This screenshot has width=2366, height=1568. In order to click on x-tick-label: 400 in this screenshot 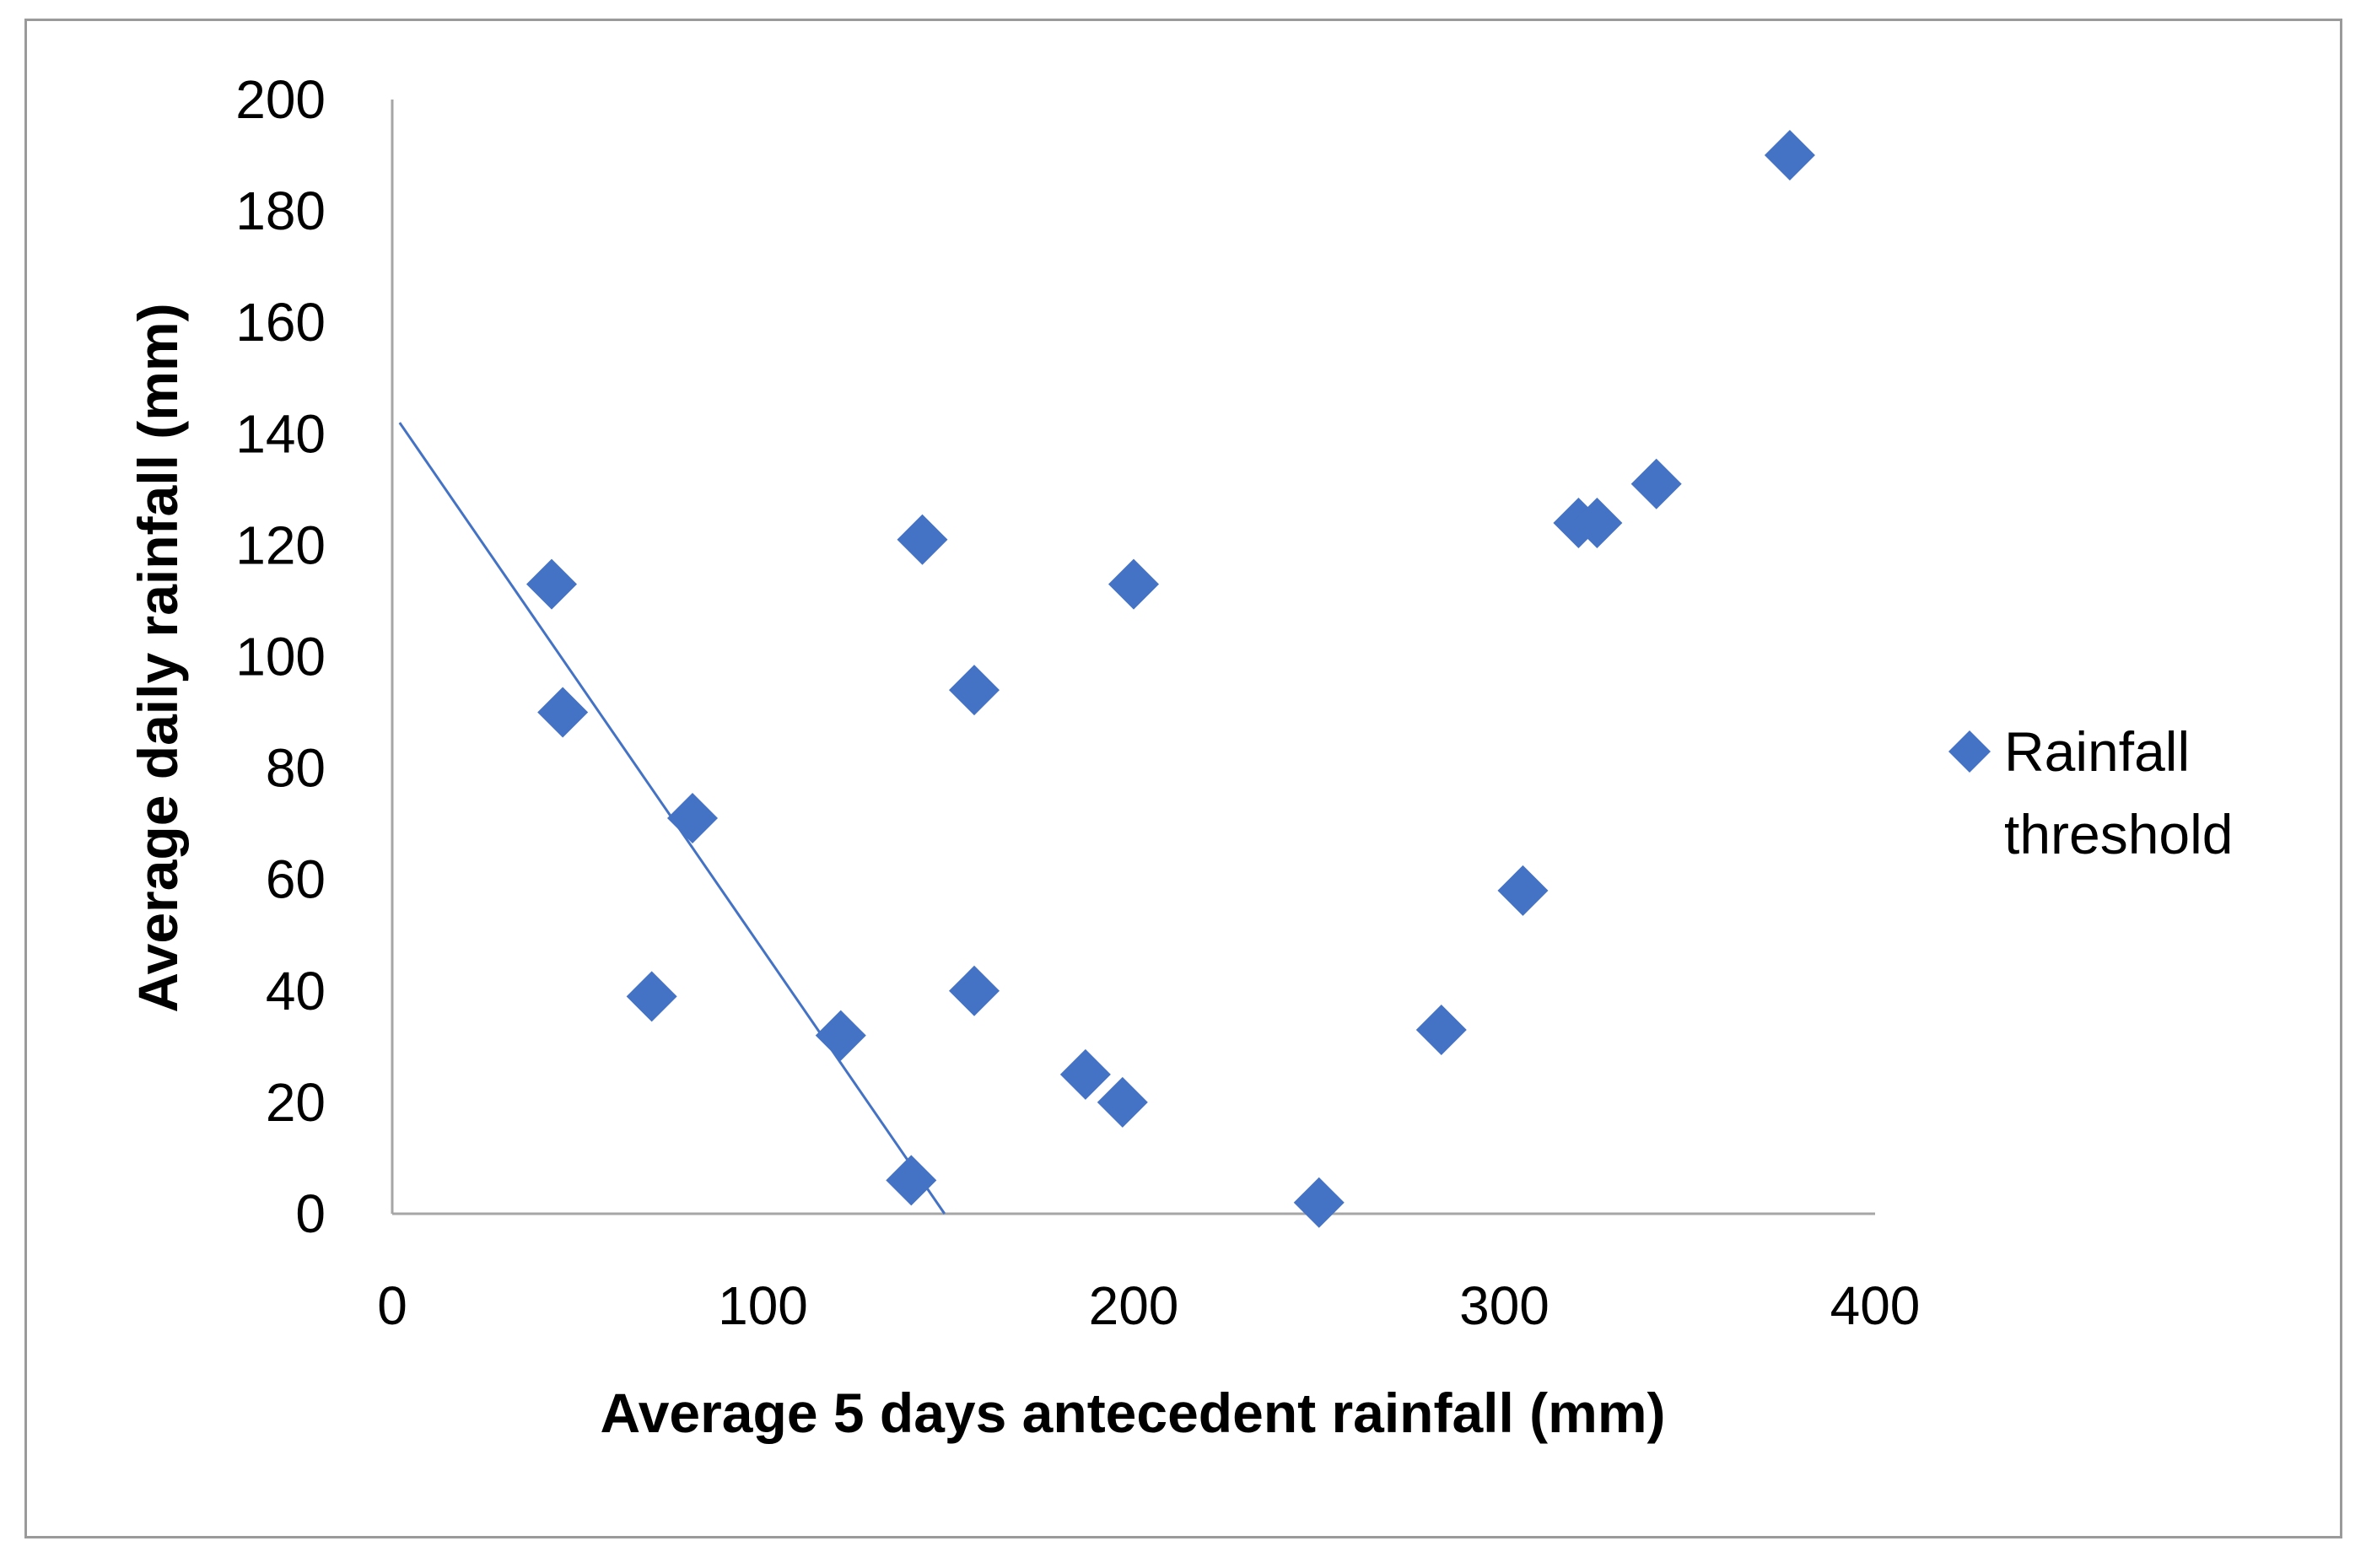, I will do `click(1875, 1305)`.